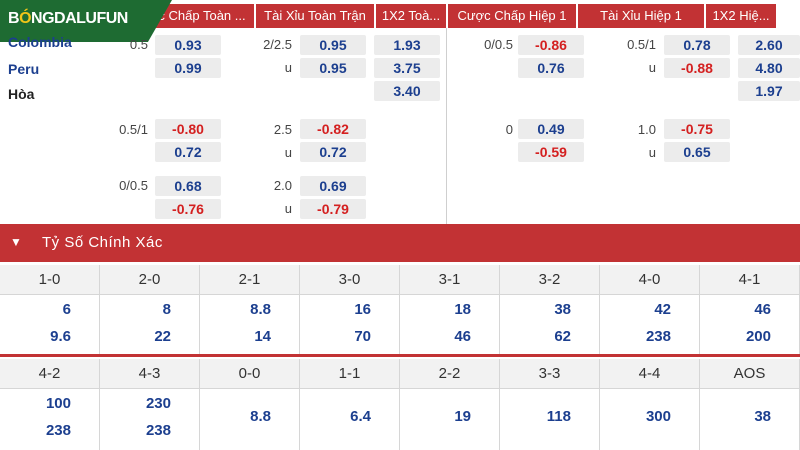 Image resolution: width=800 pixels, height=450 pixels. I want to click on h1-1x2-away: 4.80, so click(769, 68).